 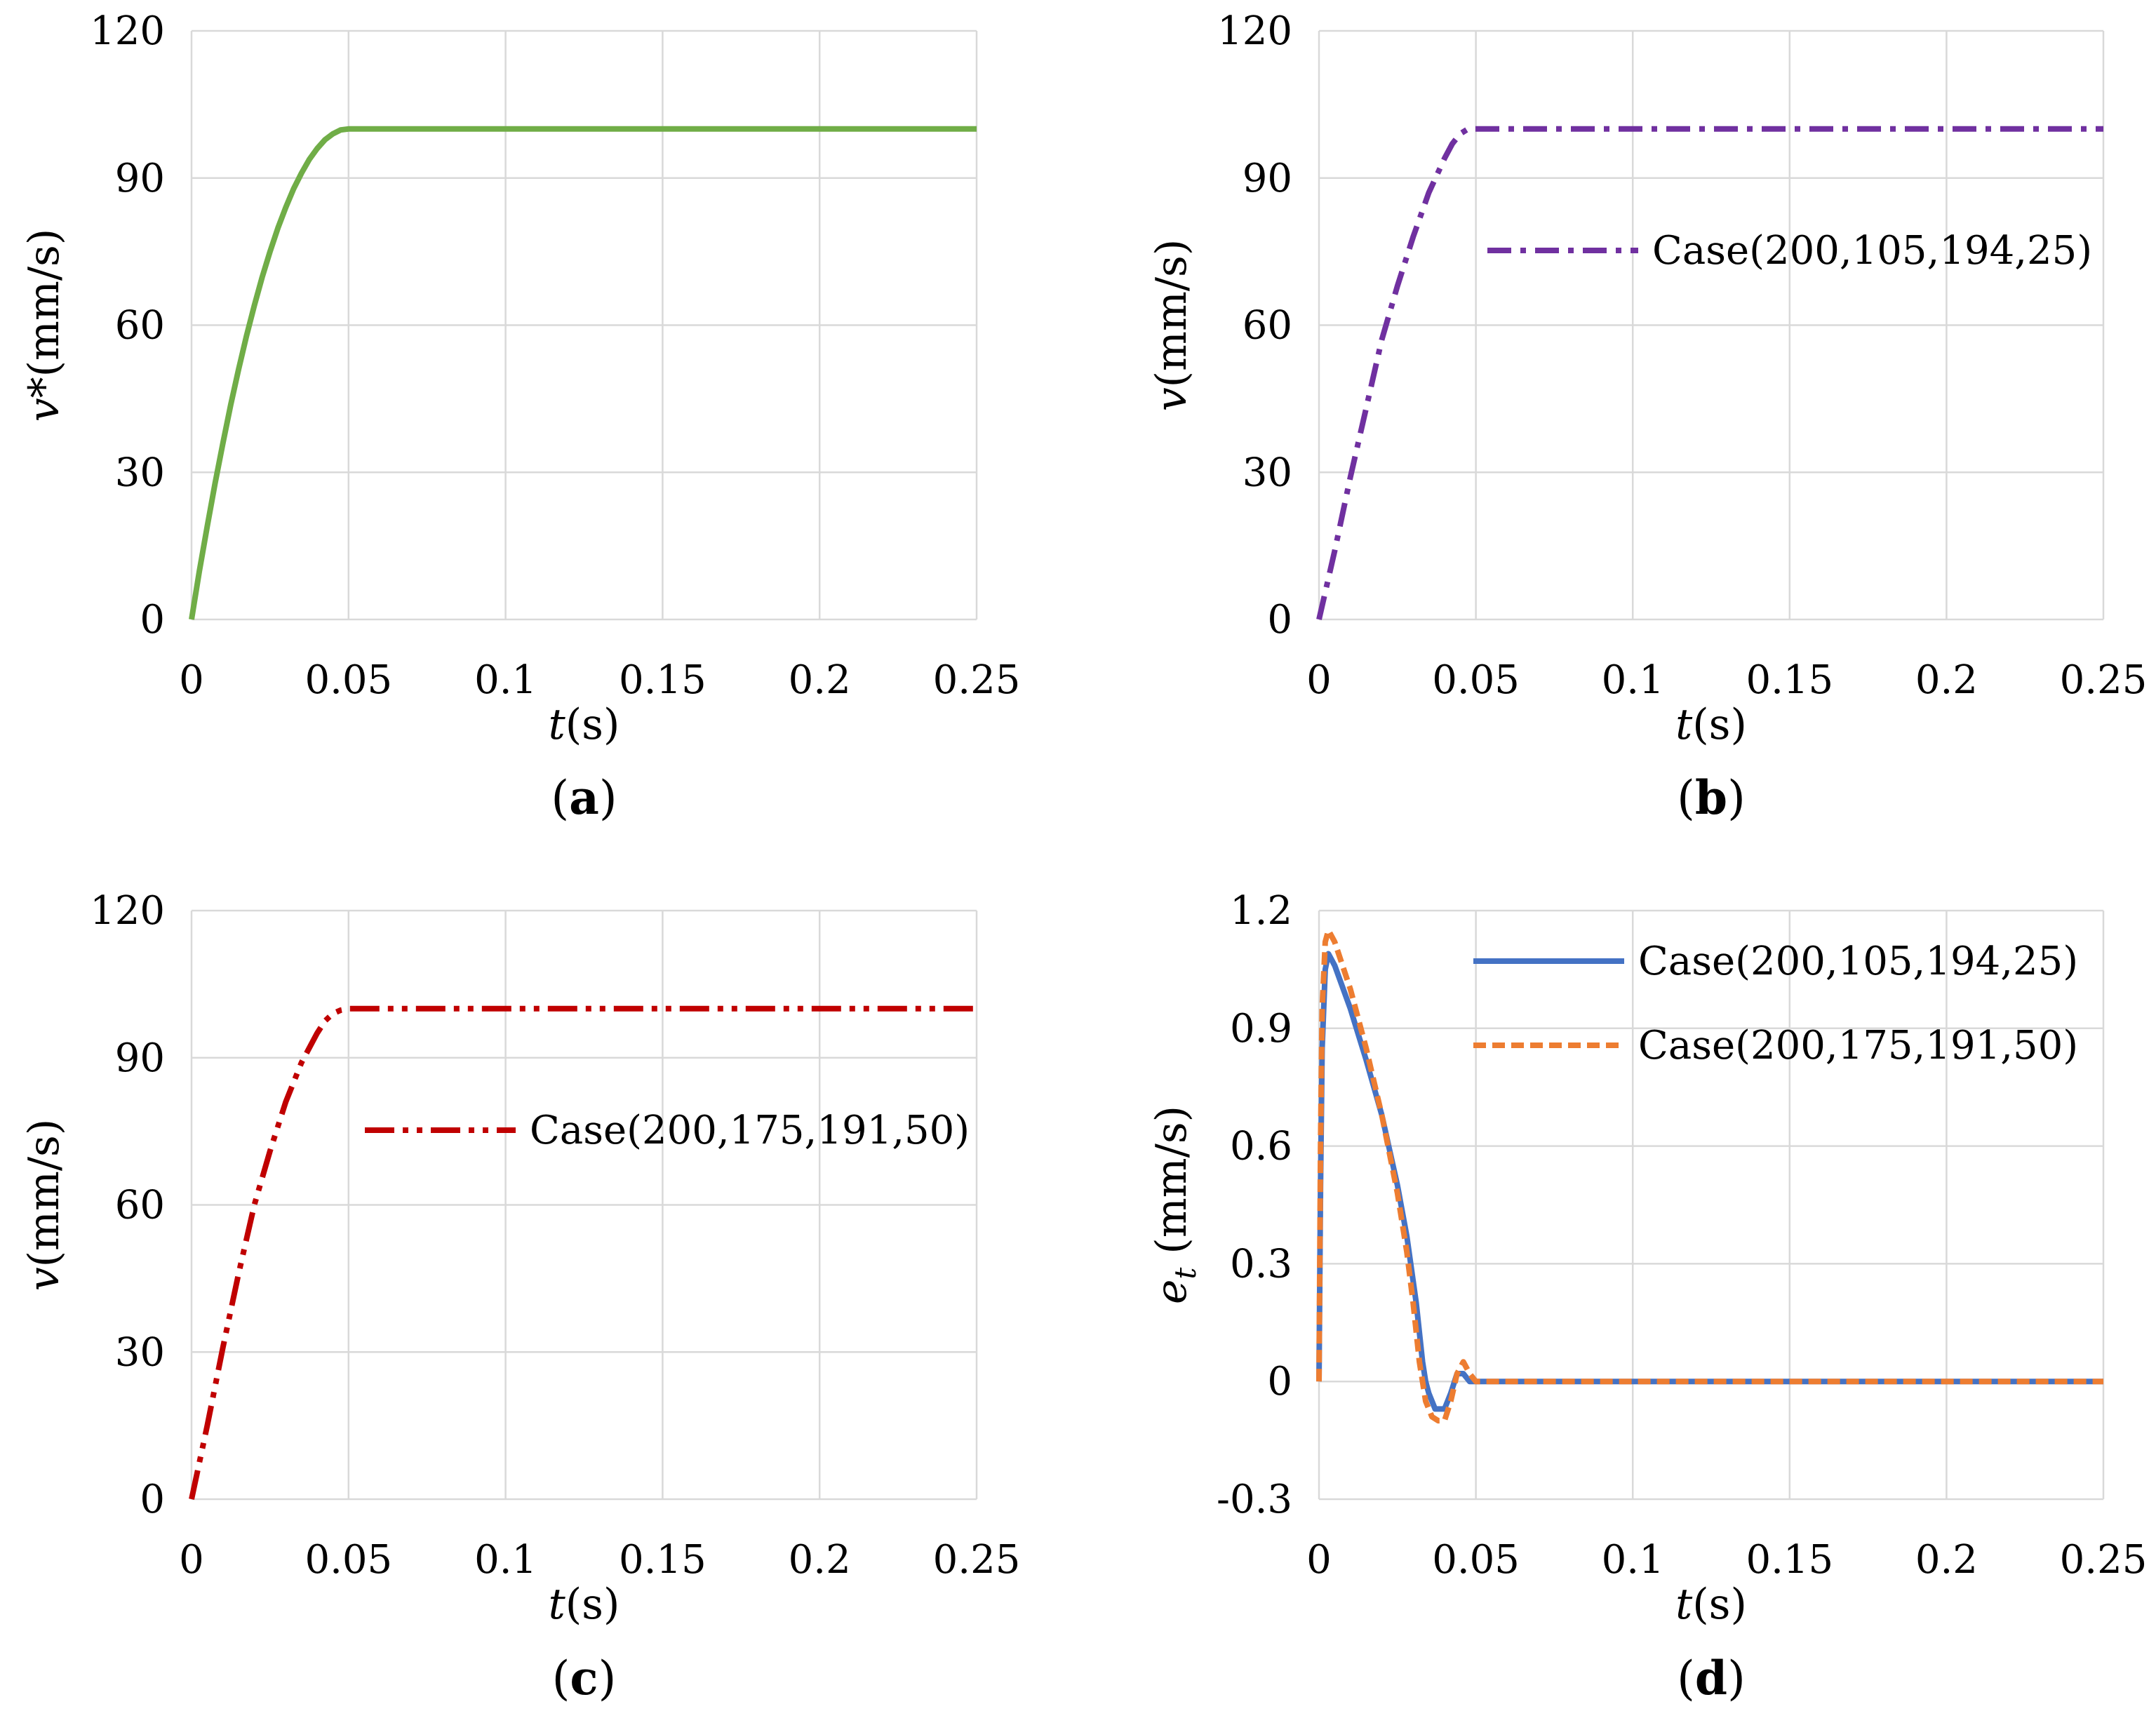 I want to click on y-tick-label: -0.3, so click(x=1254, y=1499).